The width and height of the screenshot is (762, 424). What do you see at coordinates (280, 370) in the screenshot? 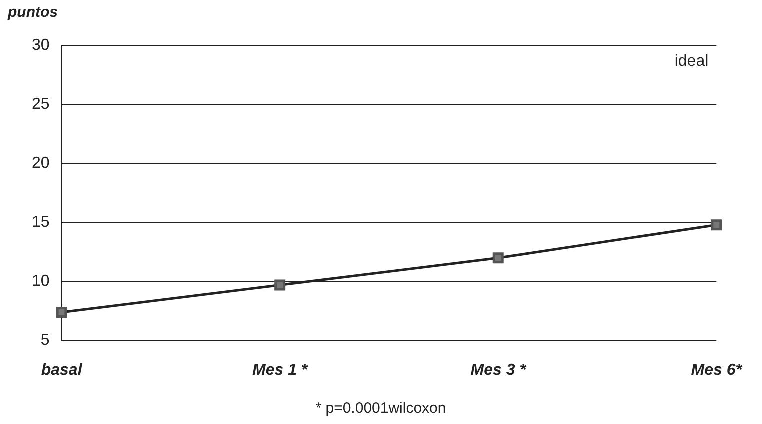
I see `x-tick-label: Mes 1 *` at bounding box center [280, 370].